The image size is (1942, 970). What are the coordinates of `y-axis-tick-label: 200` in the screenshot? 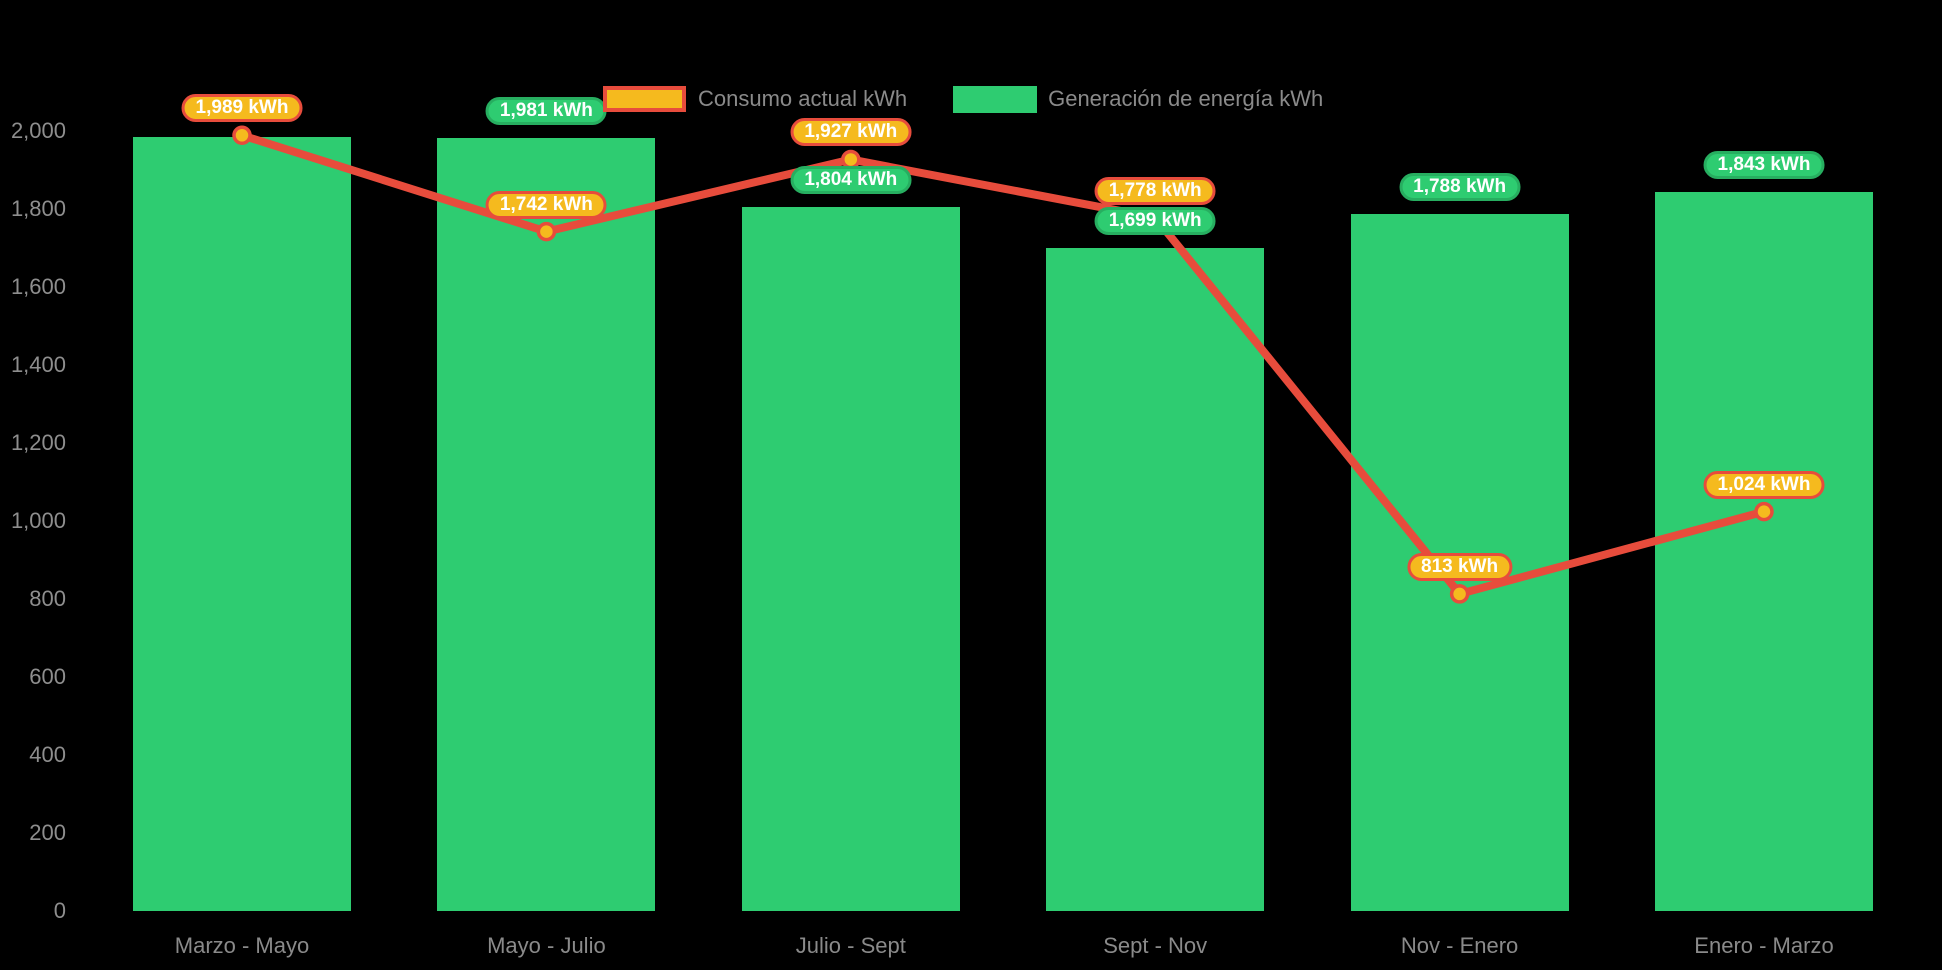 It's located at (47, 832).